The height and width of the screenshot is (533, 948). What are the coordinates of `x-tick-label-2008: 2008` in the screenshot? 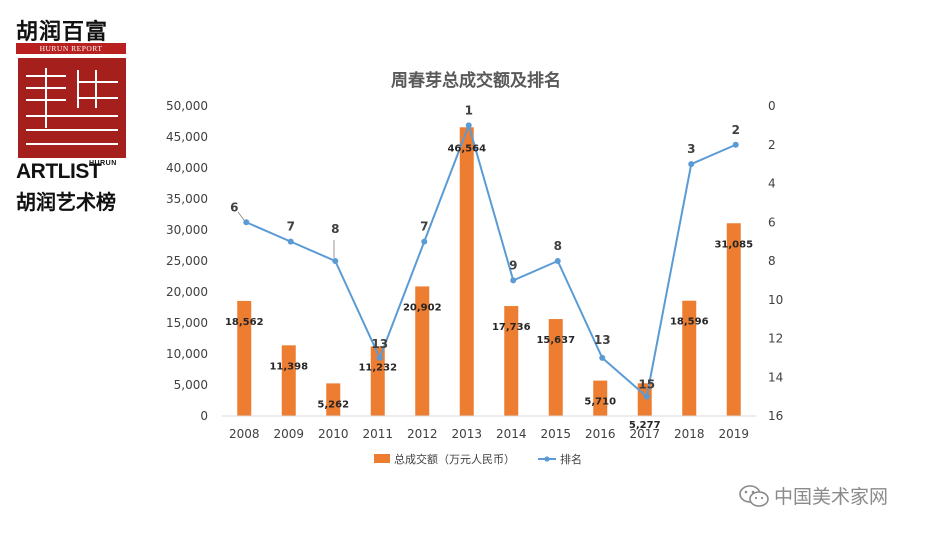 It's located at (244, 434).